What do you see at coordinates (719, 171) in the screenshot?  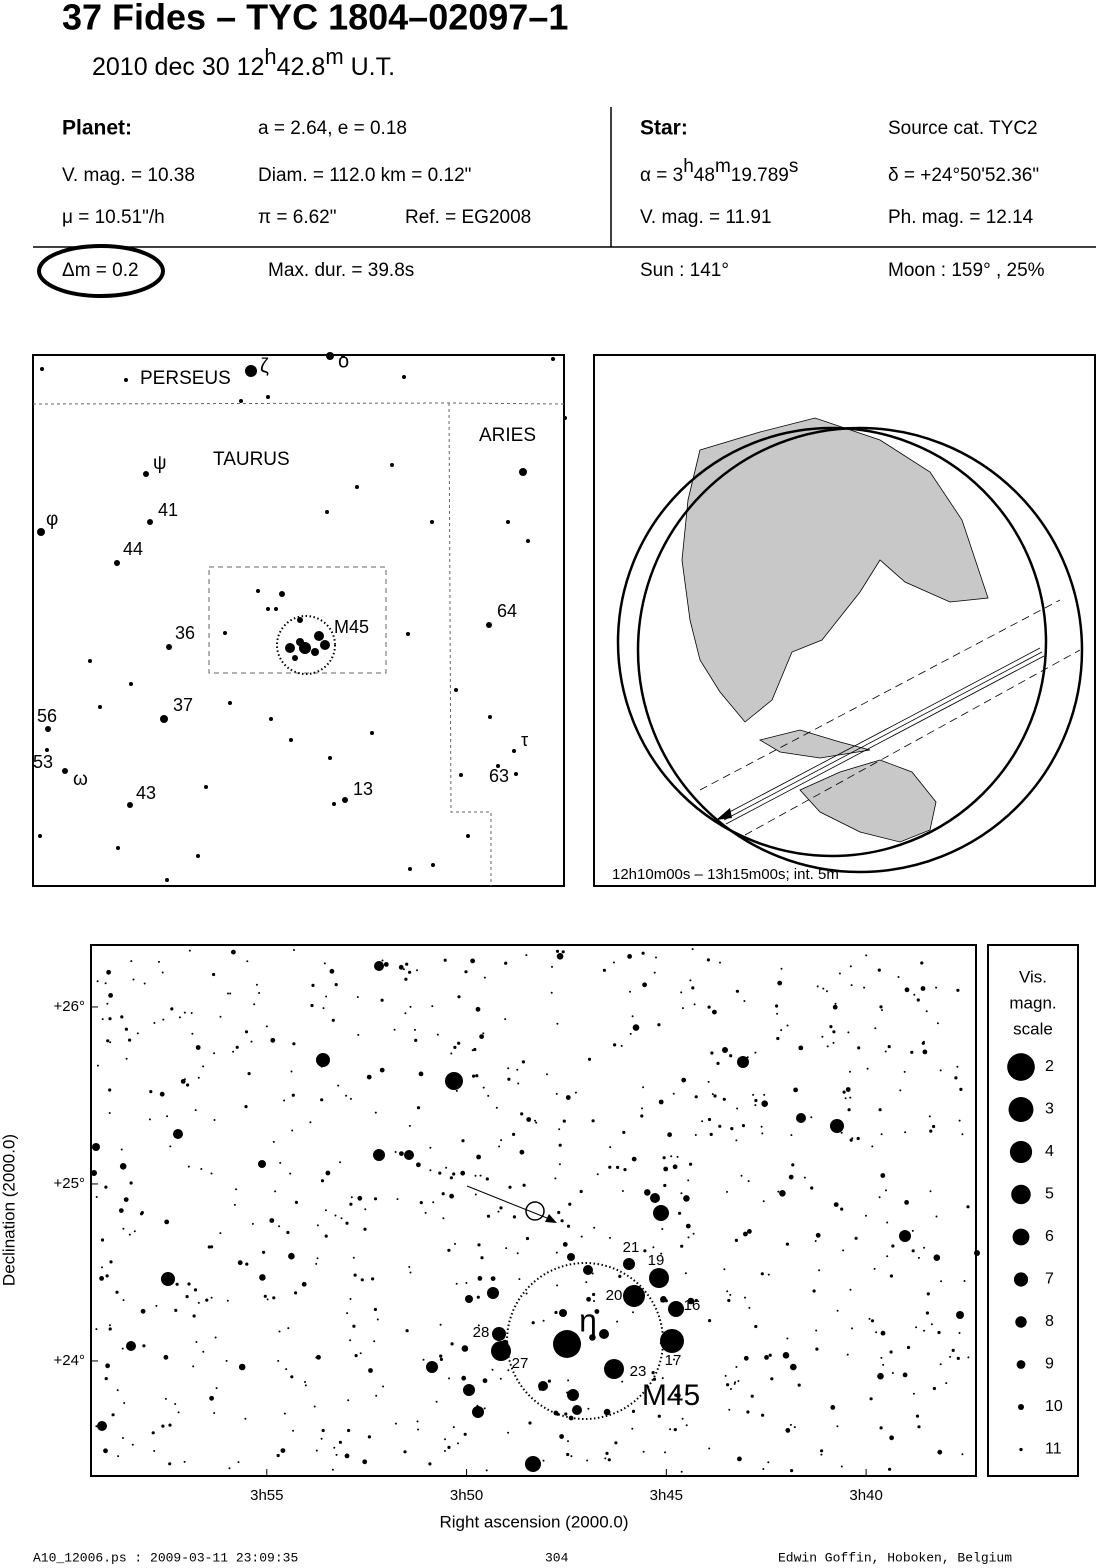 I see `ra: α = 3h48m19.789s` at bounding box center [719, 171].